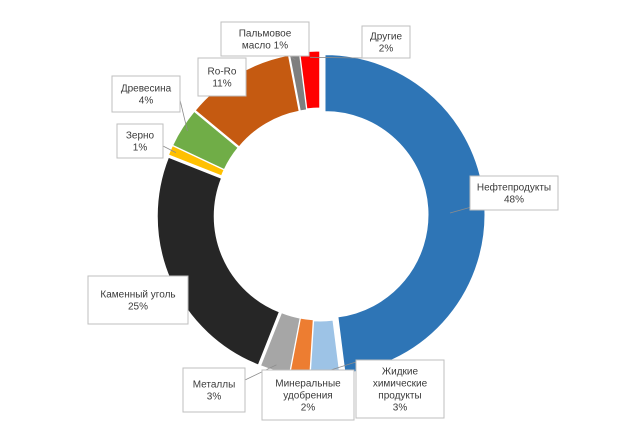 The image size is (639, 427). I want to click on leader-line-other, so click(336, 57).